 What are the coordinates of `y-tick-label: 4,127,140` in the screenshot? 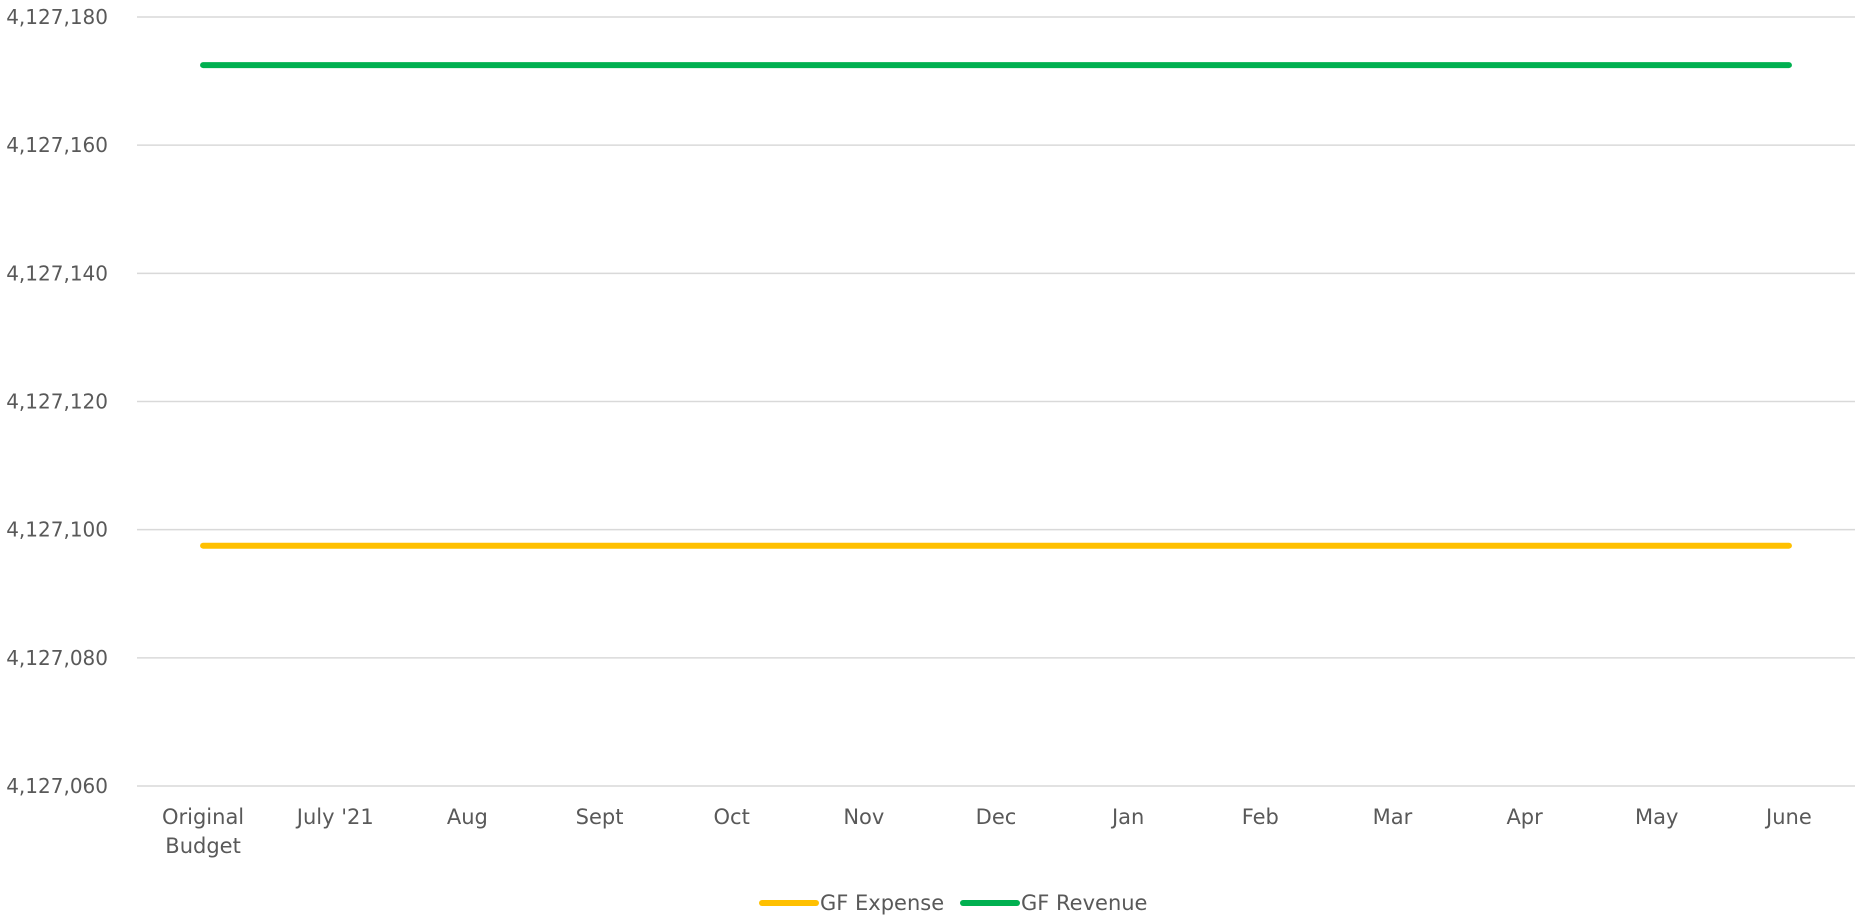 It's located at (57, 273).